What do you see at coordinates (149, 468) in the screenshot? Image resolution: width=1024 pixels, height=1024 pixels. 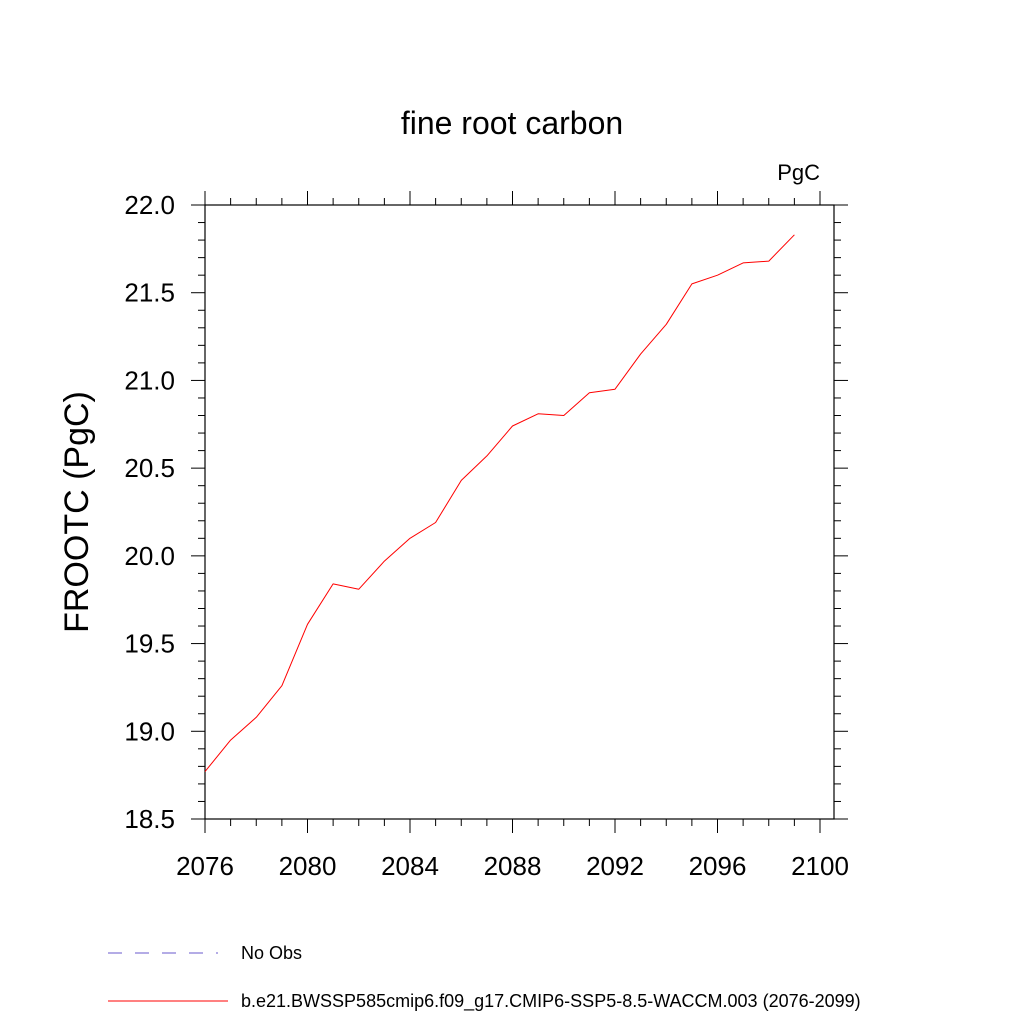 I see `y-tick-label: 20.5` at bounding box center [149, 468].